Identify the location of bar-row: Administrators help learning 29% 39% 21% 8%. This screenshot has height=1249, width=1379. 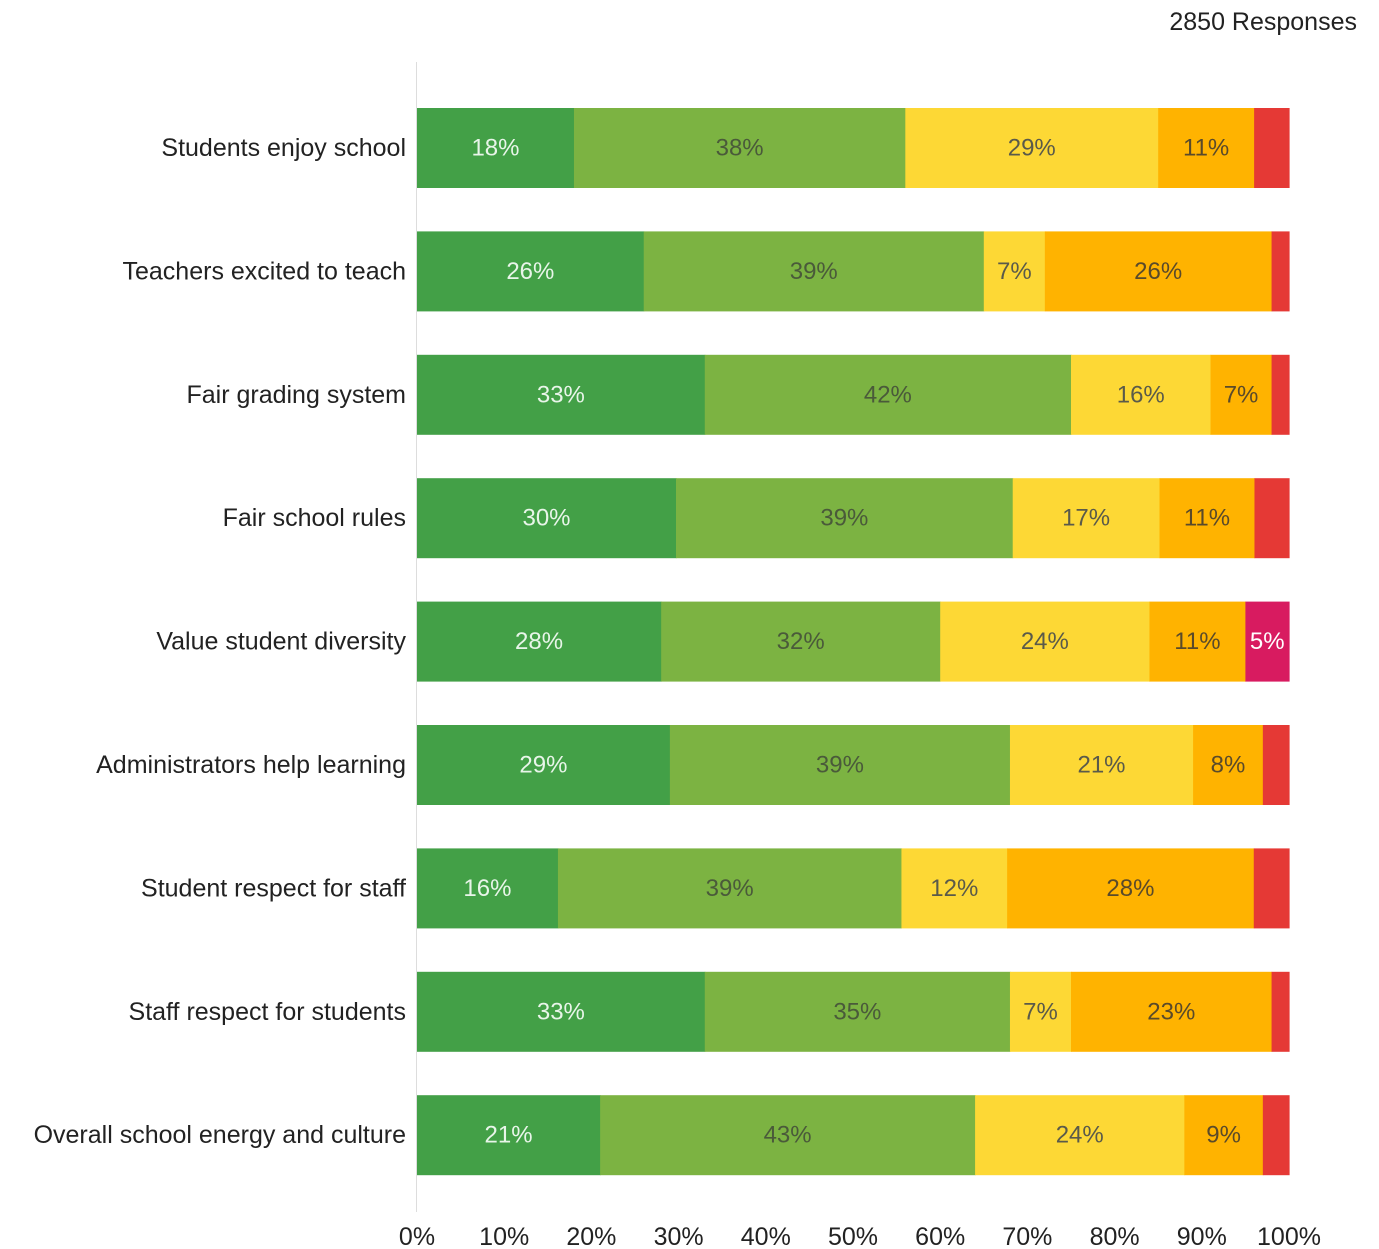
(693, 765).